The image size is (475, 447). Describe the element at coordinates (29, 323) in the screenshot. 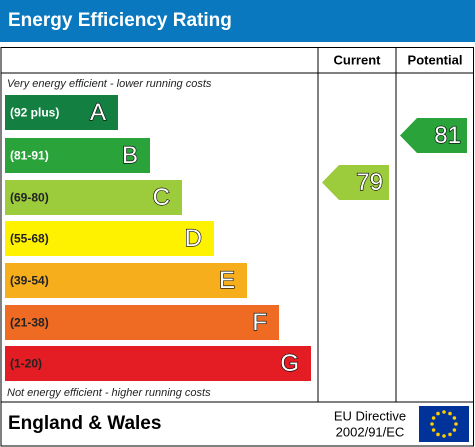

I see `band-range: (21-38)` at that location.